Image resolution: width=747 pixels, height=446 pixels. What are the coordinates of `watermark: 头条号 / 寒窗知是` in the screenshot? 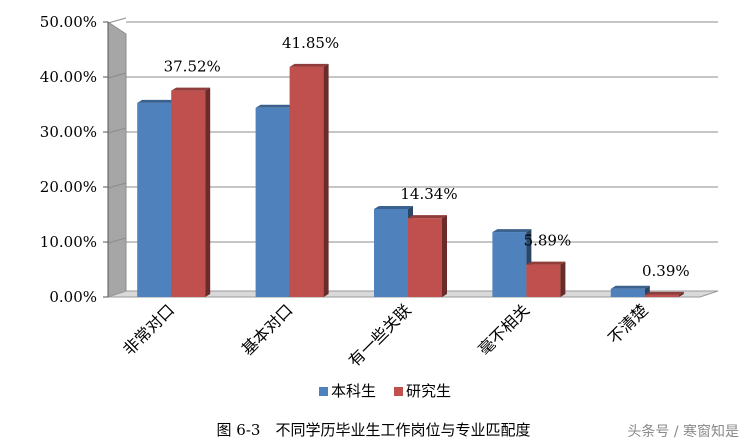 It's located at (683, 432).